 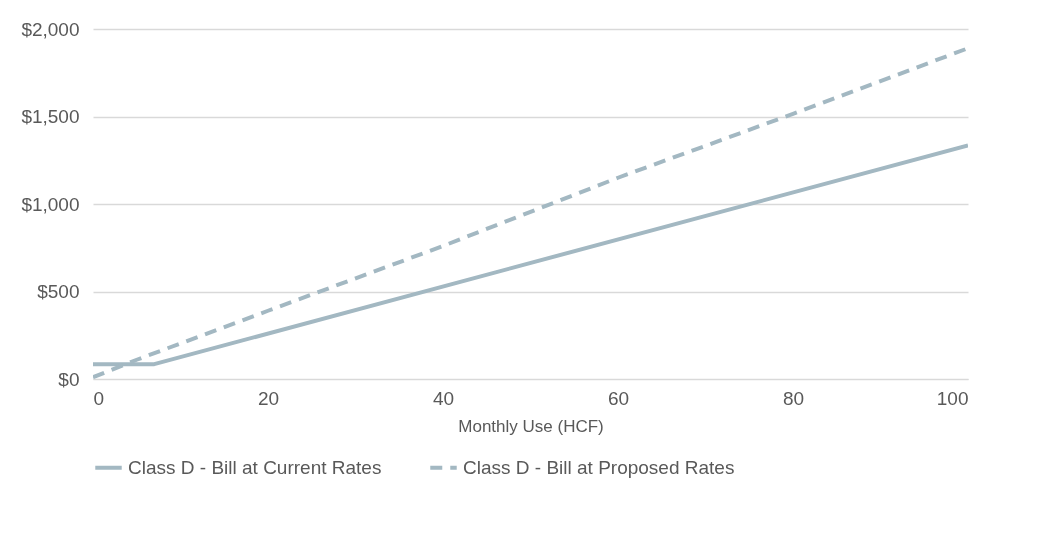 What do you see at coordinates (58, 291) in the screenshot?
I see `y-tick-label: $500` at bounding box center [58, 291].